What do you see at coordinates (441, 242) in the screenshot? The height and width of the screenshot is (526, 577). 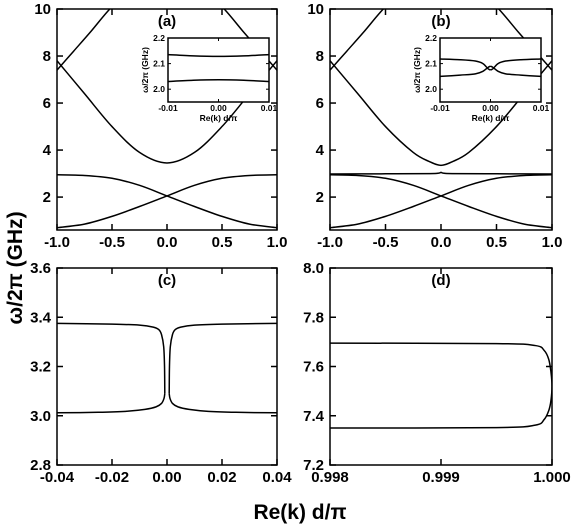 I see `panel-b-x-tick-label: 0.0` at bounding box center [441, 242].